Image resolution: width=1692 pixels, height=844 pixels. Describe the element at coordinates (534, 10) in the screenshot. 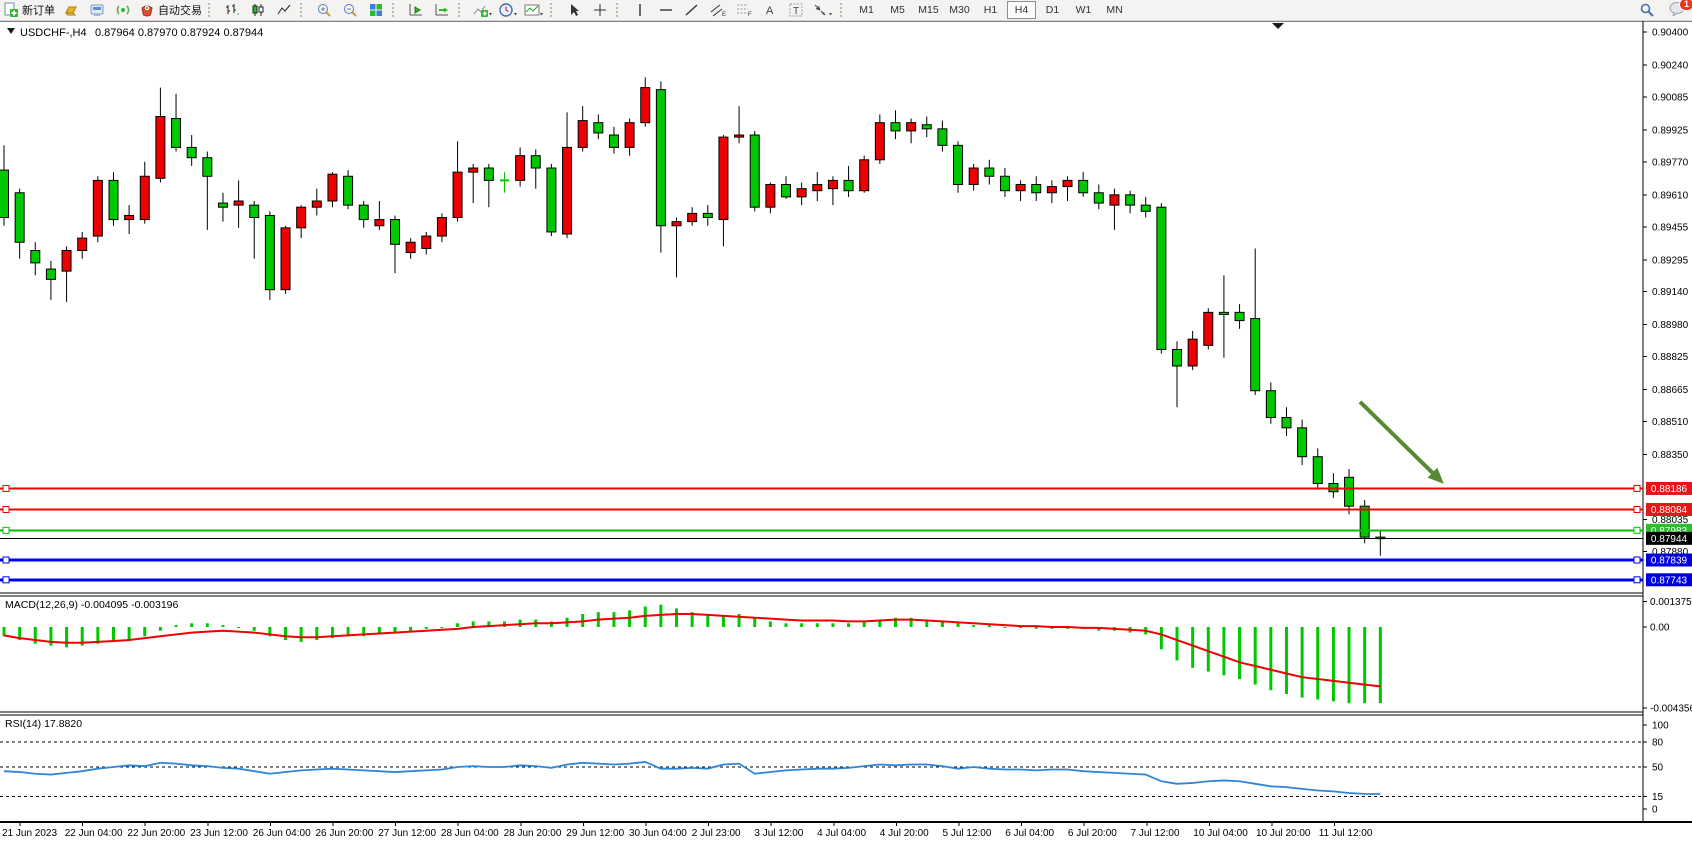

I see `templates-button` at that location.